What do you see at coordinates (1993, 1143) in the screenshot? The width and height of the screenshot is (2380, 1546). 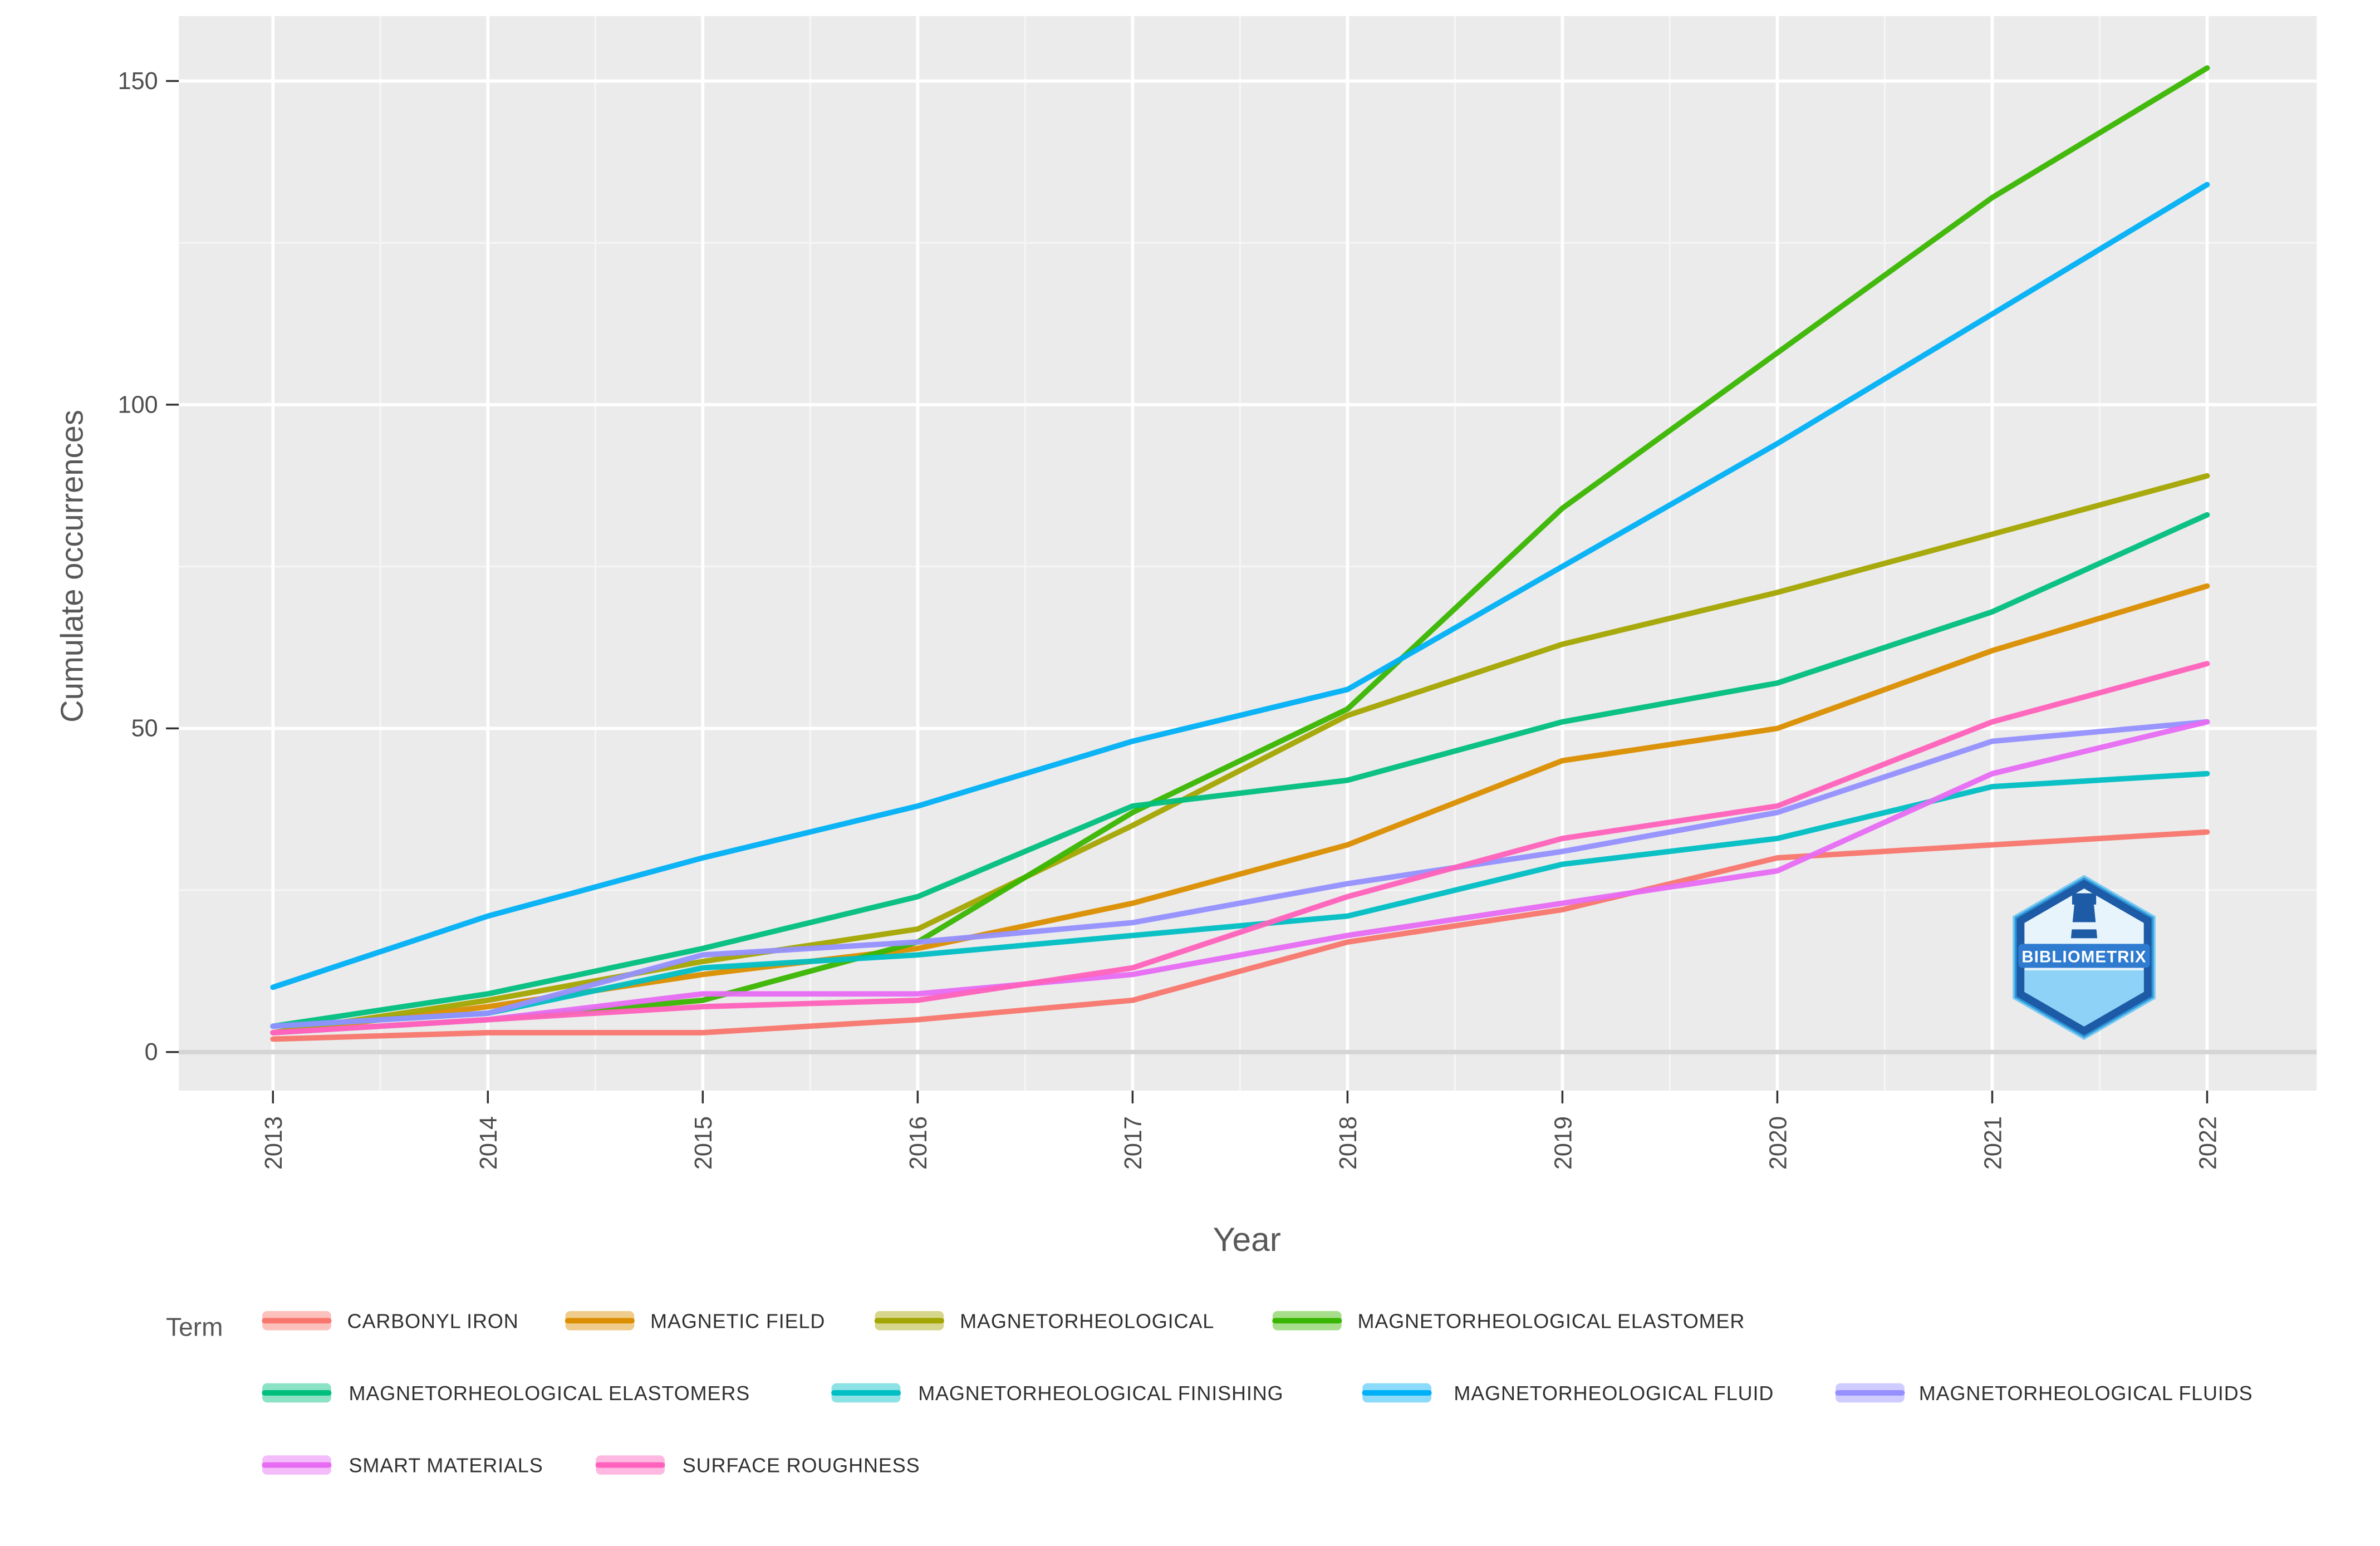 I see `x-tick-label: 2021` at bounding box center [1993, 1143].